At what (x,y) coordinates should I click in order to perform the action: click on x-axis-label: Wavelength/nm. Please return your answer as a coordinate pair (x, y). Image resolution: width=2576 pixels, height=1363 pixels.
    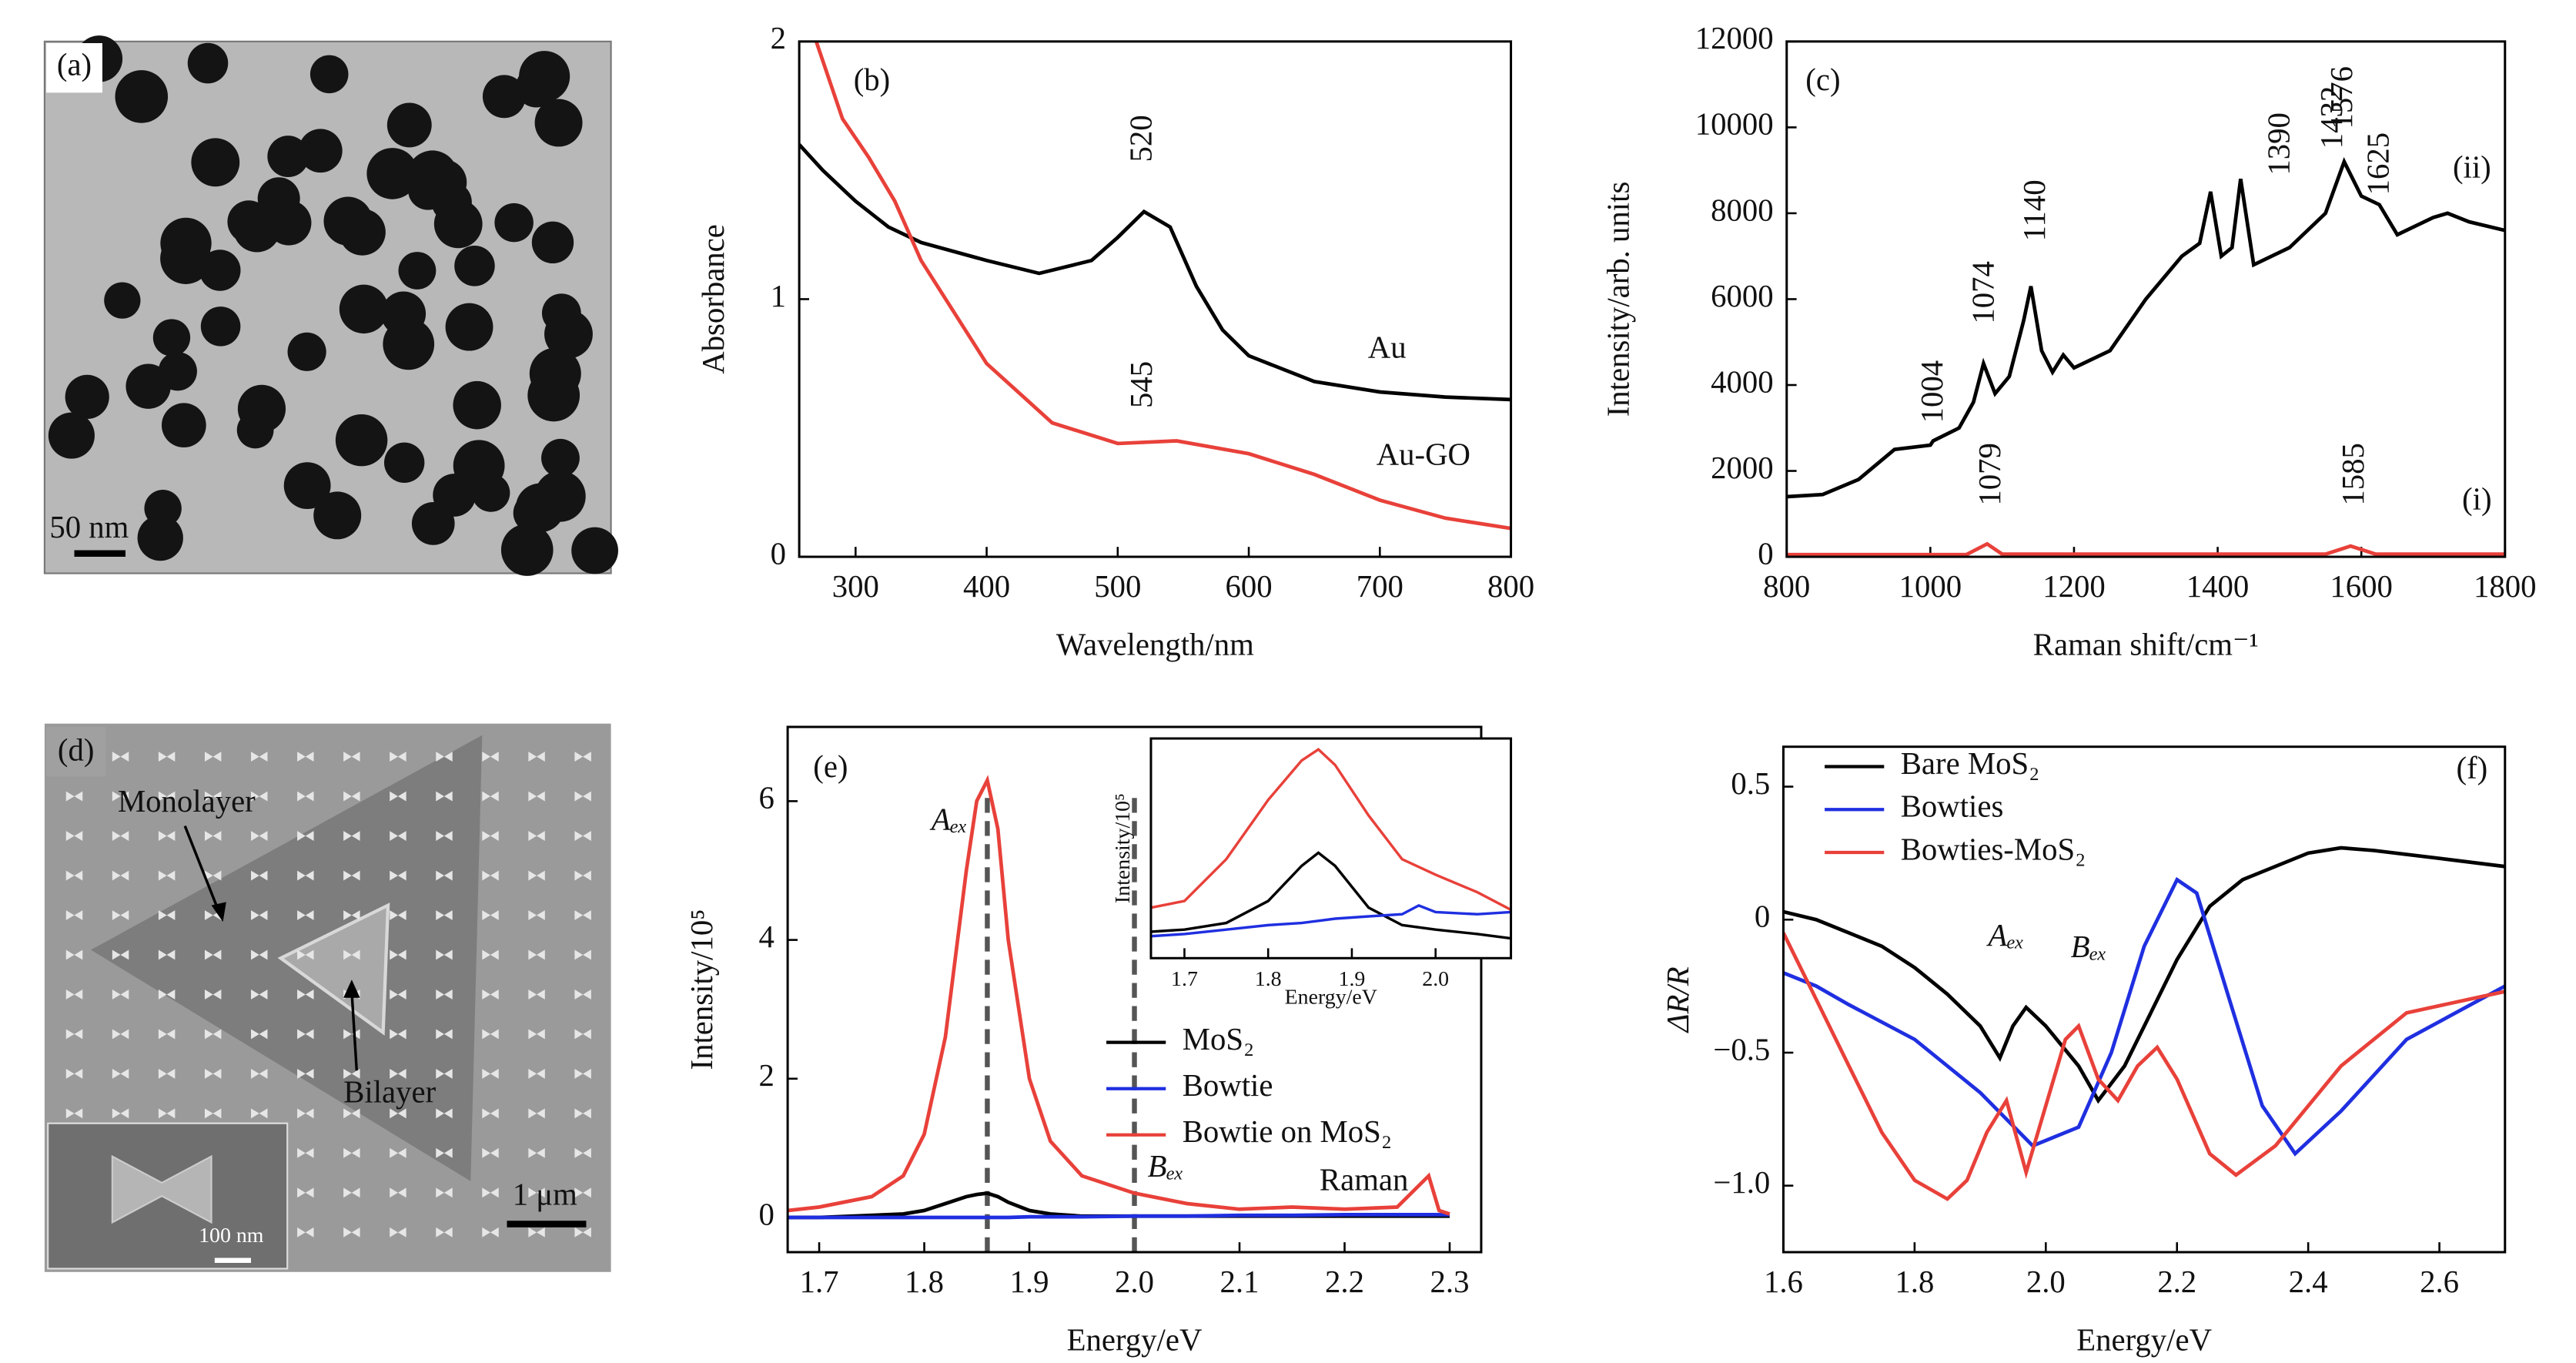
    Looking at the image, I should click on (1155, 645).